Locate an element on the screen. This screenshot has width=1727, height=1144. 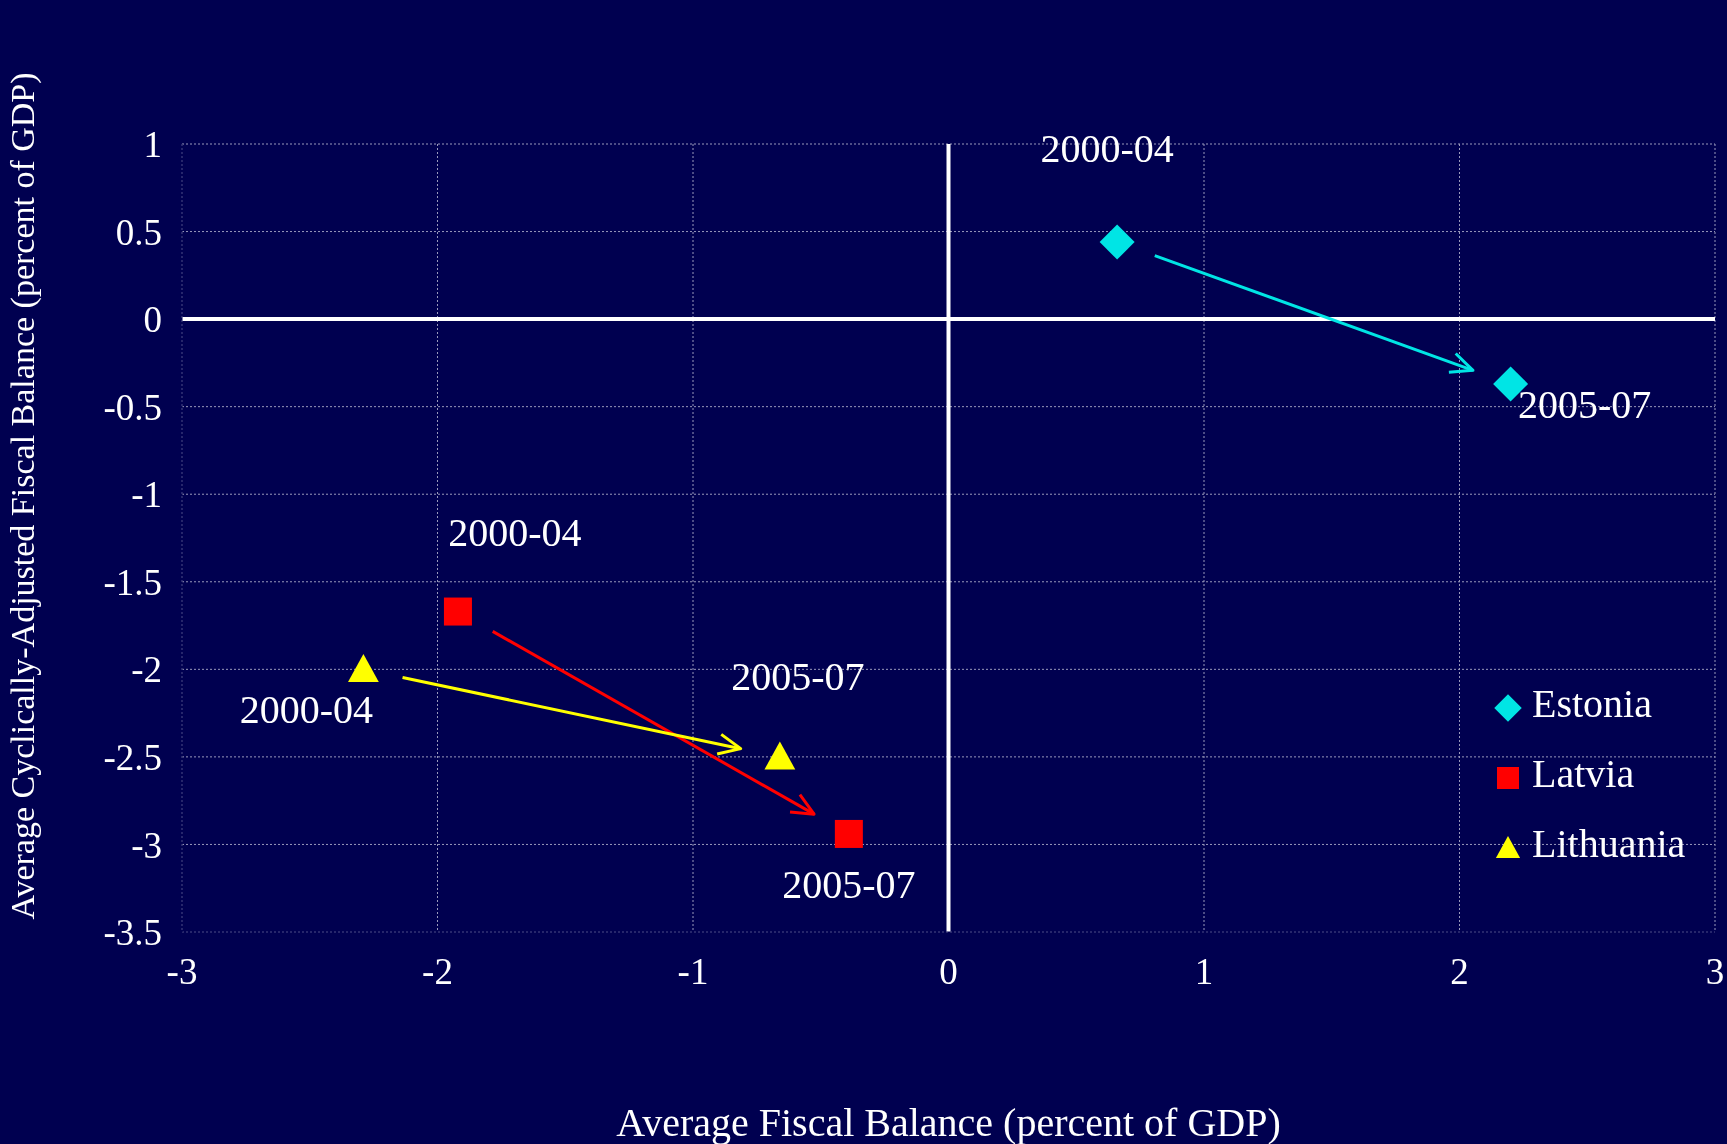
legend-label: Latvia is located at coordinates (1583, 774).